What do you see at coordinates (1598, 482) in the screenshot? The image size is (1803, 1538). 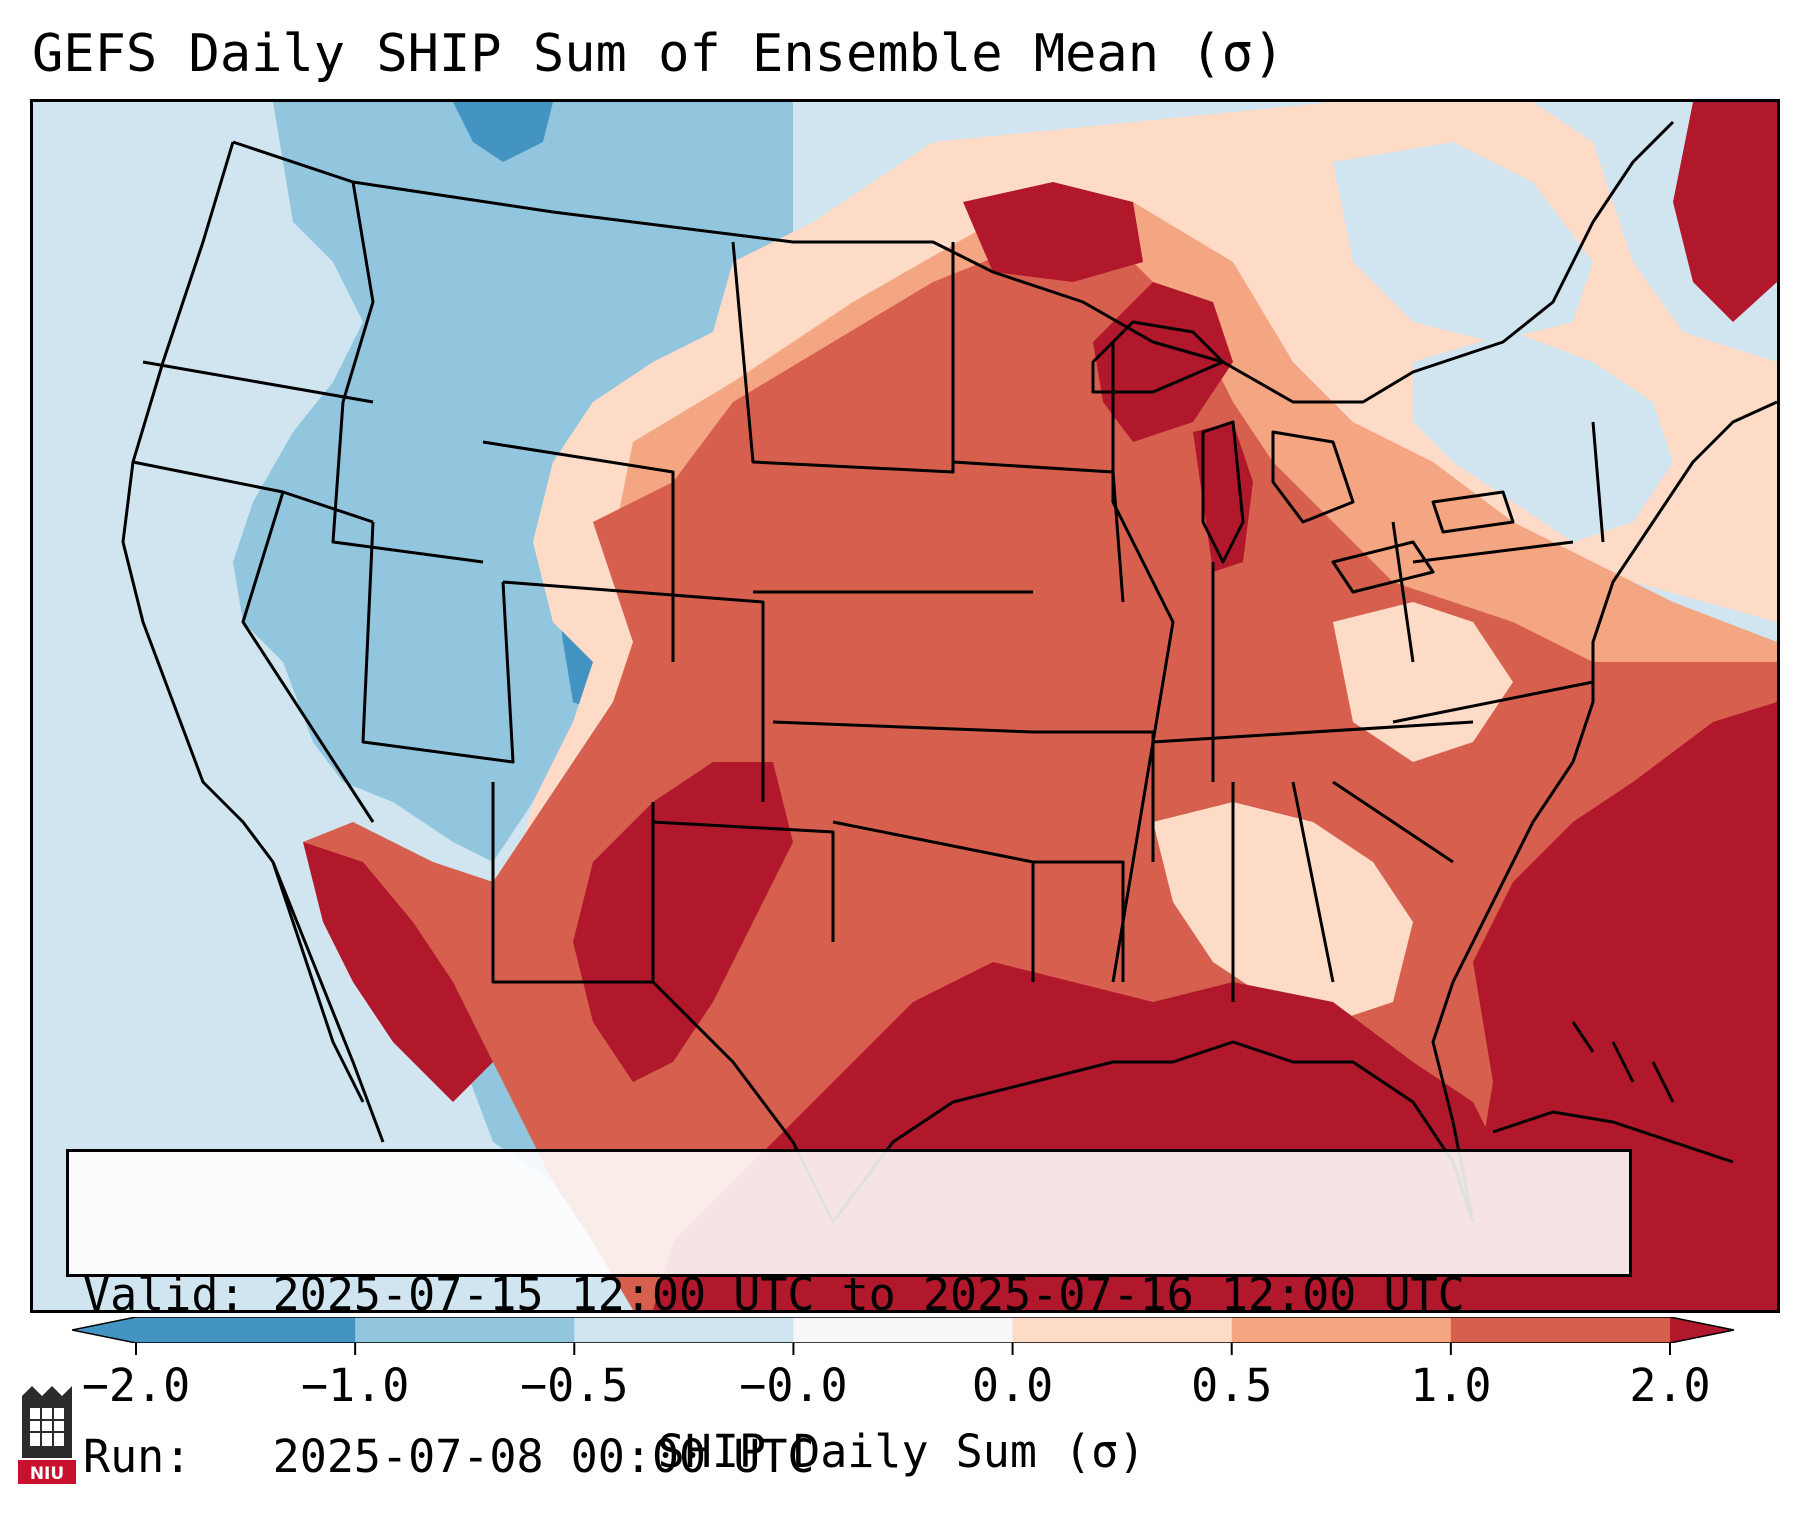 I see `state-line-ny-new-england` at bounding box center [1598, 482].